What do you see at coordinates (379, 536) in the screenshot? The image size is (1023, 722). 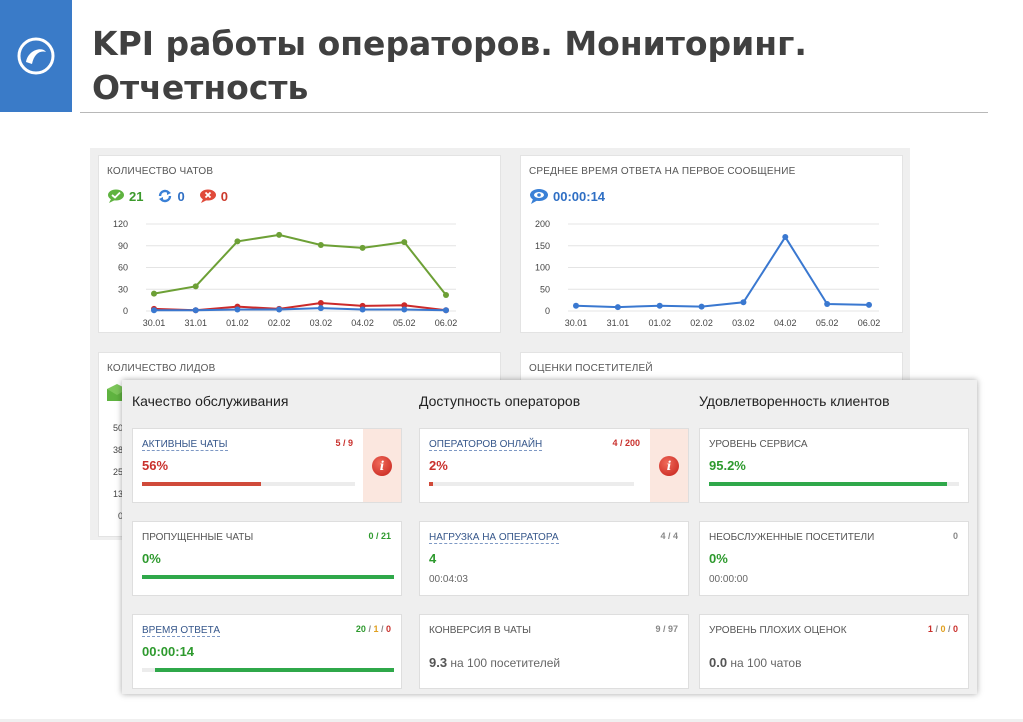 I see `missed-chats-count: 0 / 21` at bounding box center [379, 536].